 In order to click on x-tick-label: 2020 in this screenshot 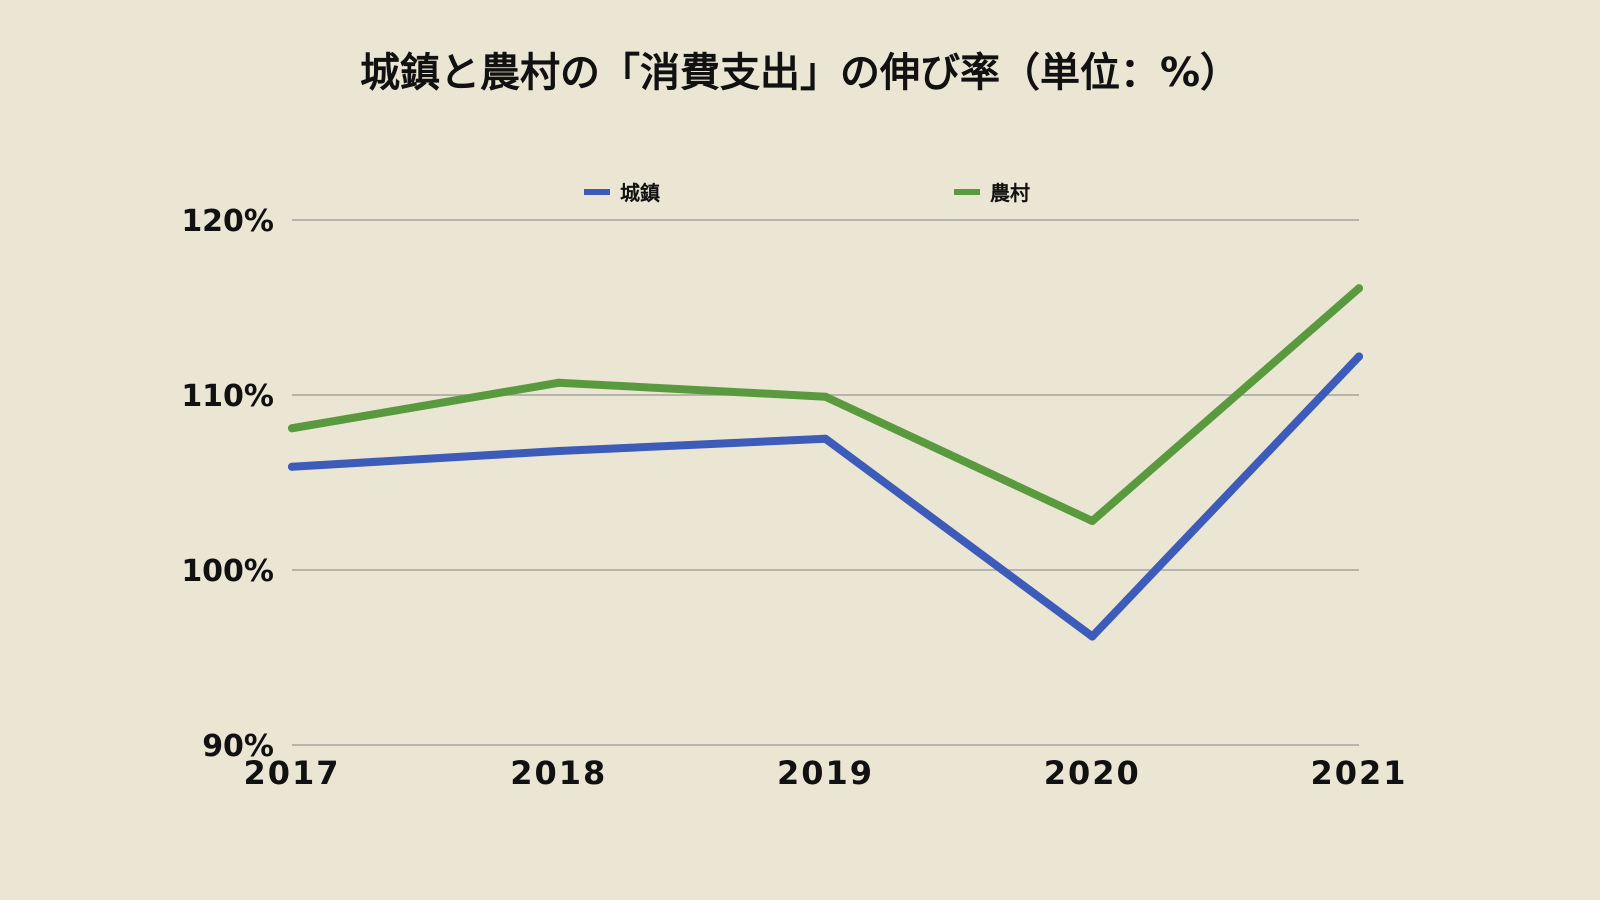, I will do `click(1092, 773)`.